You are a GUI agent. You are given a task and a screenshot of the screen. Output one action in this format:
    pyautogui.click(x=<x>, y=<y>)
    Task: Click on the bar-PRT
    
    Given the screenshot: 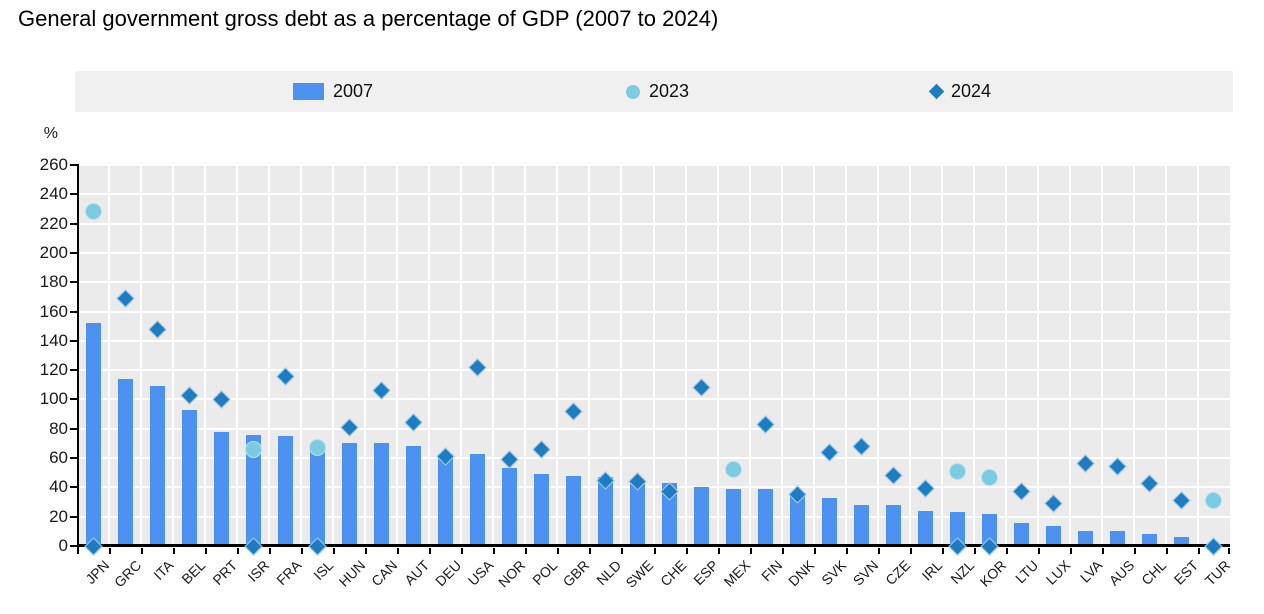 What is the action you would take?
    pyautogui.click(x=221, y=488)
    